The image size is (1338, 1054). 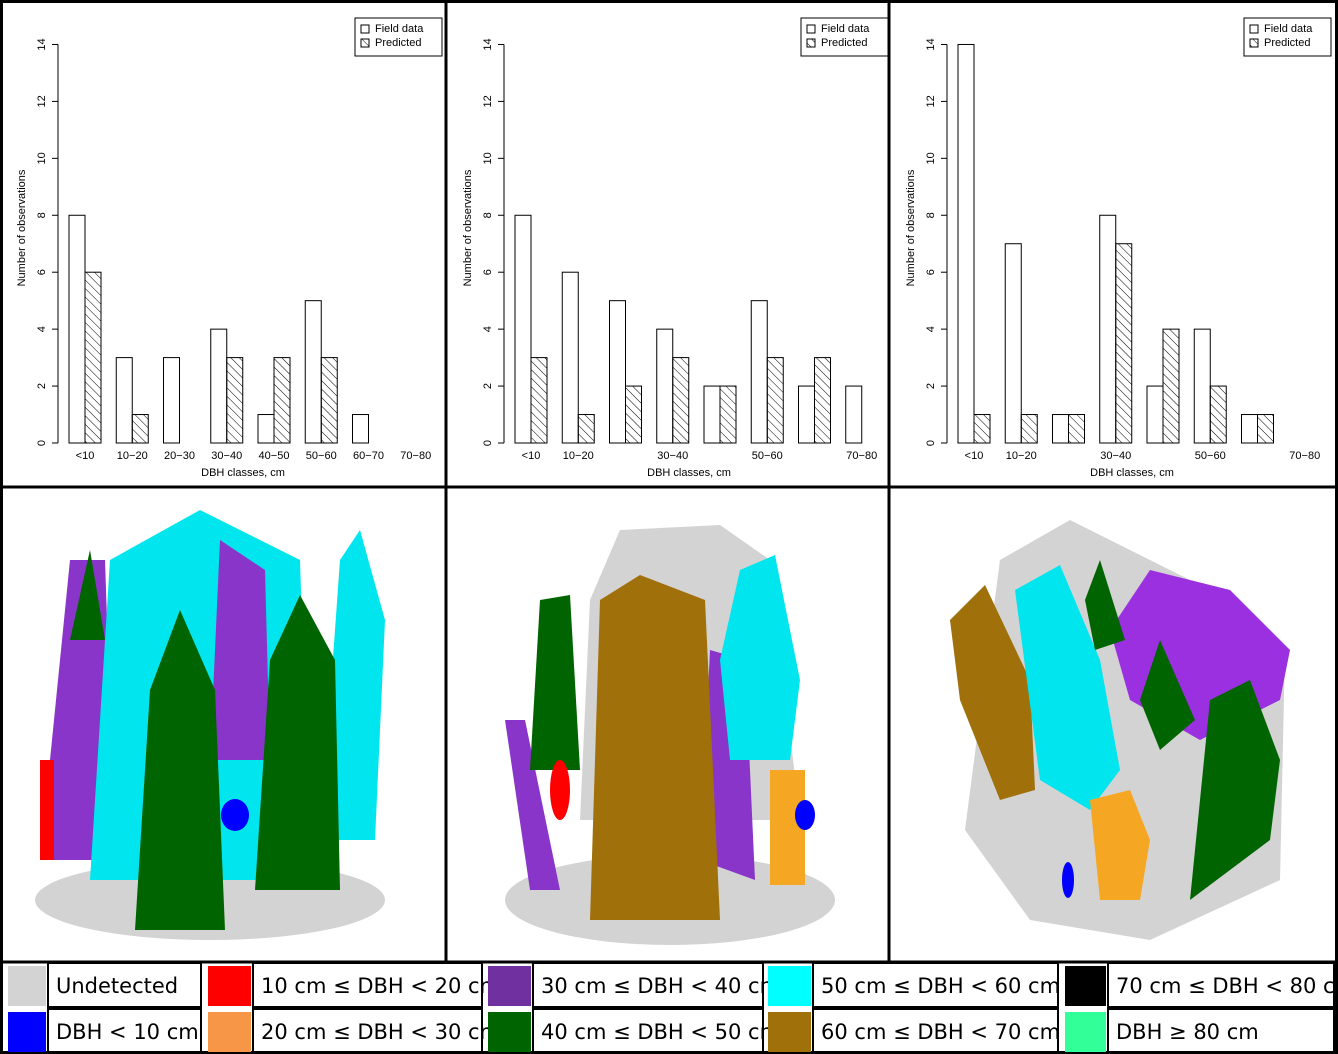 I want to click on y-tick-label: 0, so click(x=931, y=443).